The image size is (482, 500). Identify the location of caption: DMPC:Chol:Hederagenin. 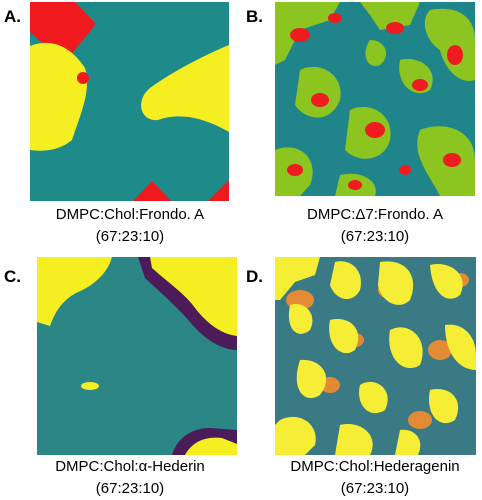
(374, 466).